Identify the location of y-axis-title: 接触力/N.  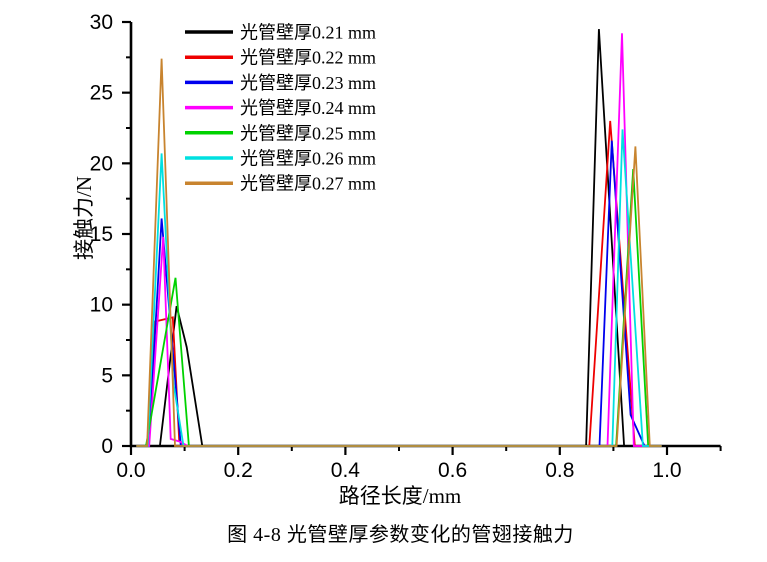
(84, 218).